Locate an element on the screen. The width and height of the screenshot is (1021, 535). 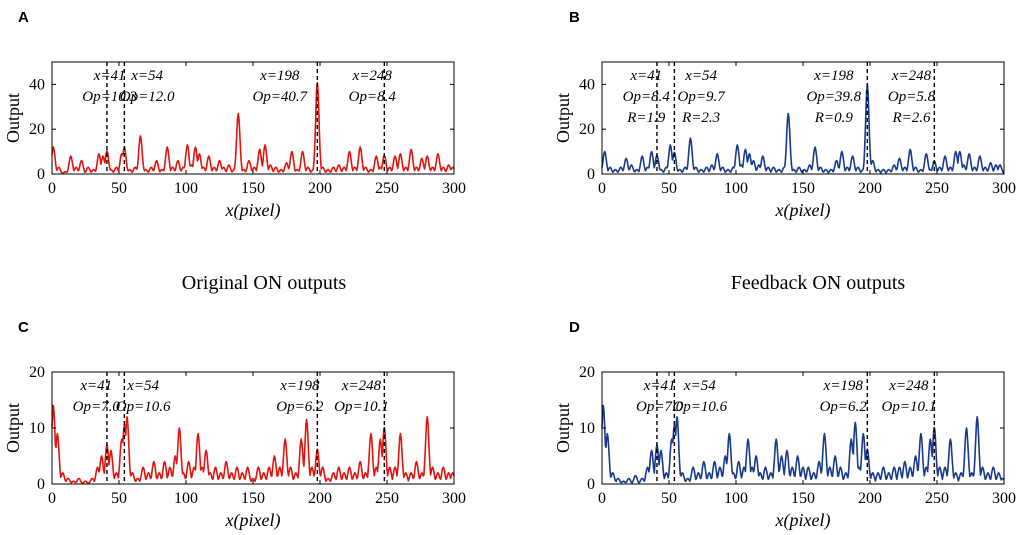
row-title-feedback: Feedback ON outputs is located at coordinates (818, 283).